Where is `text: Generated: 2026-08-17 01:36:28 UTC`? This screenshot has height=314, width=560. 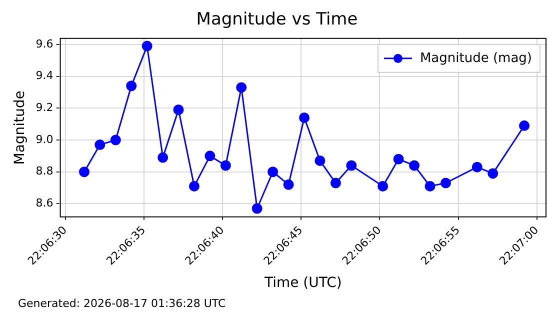
text: Generated: 2026-08-17 01:36:28 UTC is located at coordinates (122, 303).